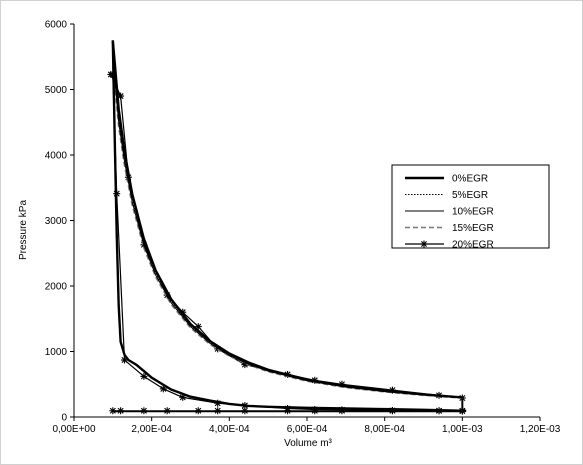  Describe the element at coordinates (462, 429) in the screenshot. I see `x-tick-label: 1,00E-03` at that location.